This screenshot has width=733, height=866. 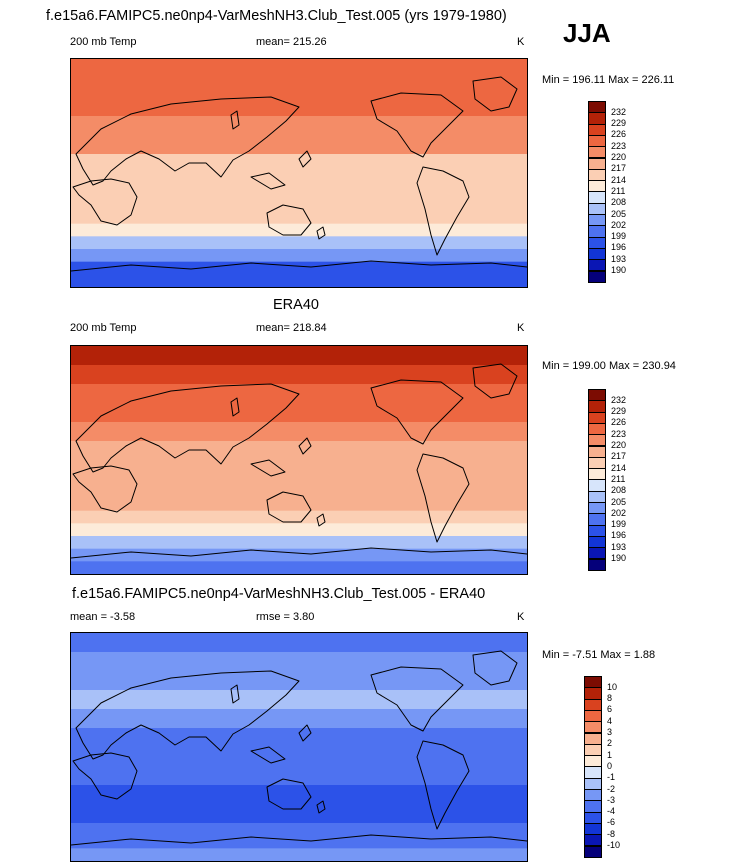 I want to click on panel3-band-lat--15, so click(x=299, y=776).